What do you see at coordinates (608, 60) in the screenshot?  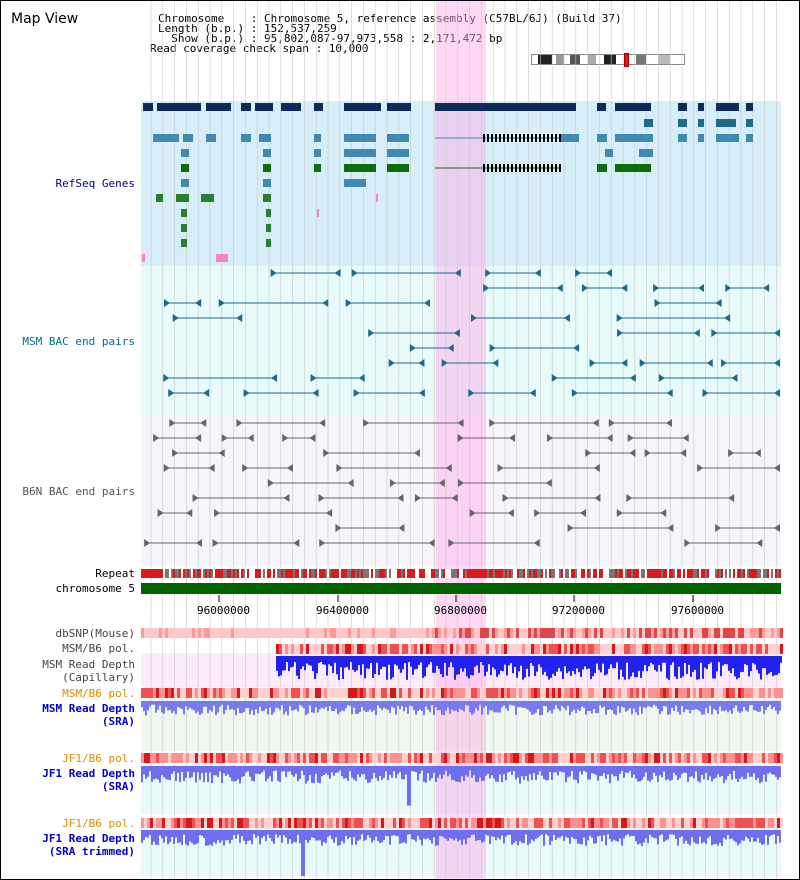 I see `chromosome-ideogram` at bounding box center [608, 60].